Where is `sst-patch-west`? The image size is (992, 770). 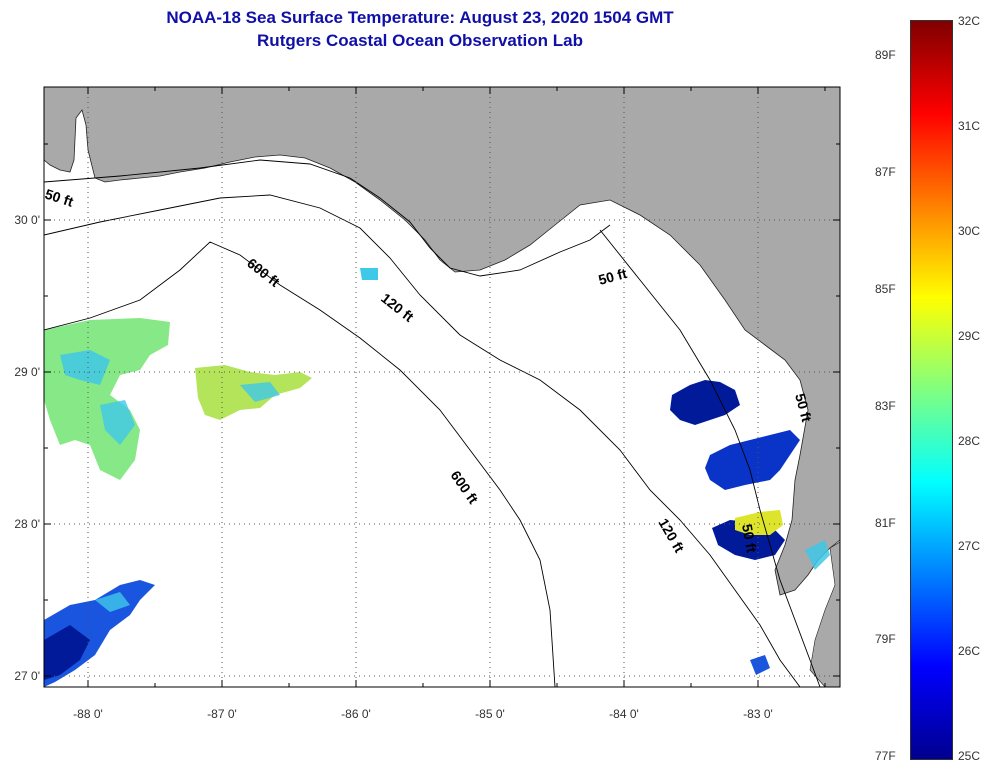
sst-patch-west is located at coordinates (107, 399).